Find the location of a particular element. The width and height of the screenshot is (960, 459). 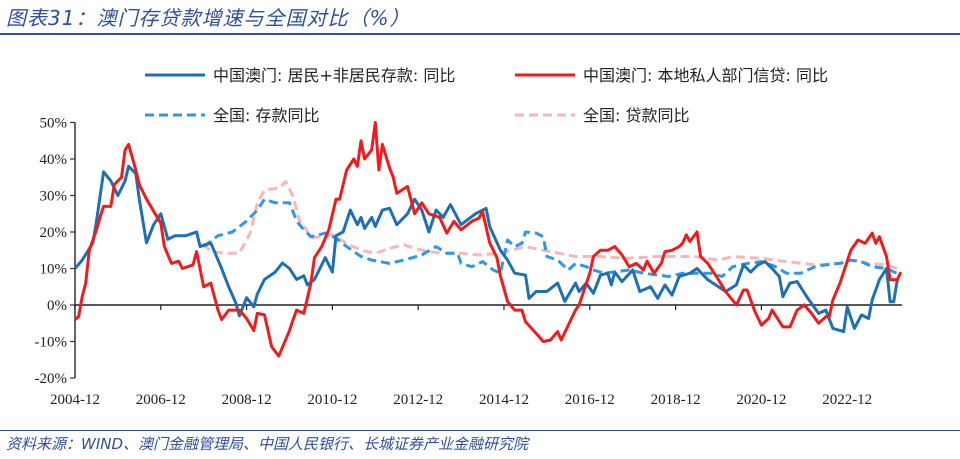

x-tick-label: 2014-12 is located at coordinates (504, 400).